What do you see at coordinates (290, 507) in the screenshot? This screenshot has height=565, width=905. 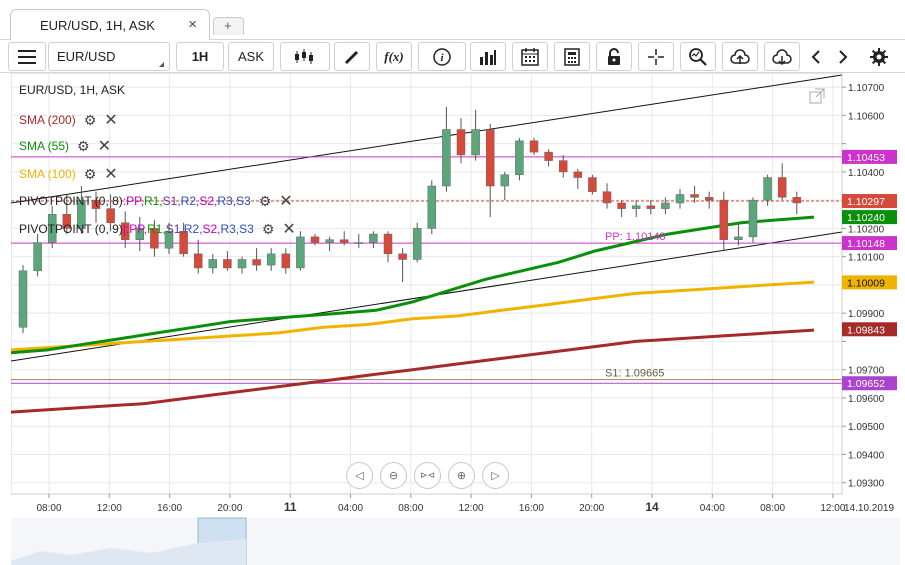 I see `time-tick-label: 11` at bounding box center [290, 507].